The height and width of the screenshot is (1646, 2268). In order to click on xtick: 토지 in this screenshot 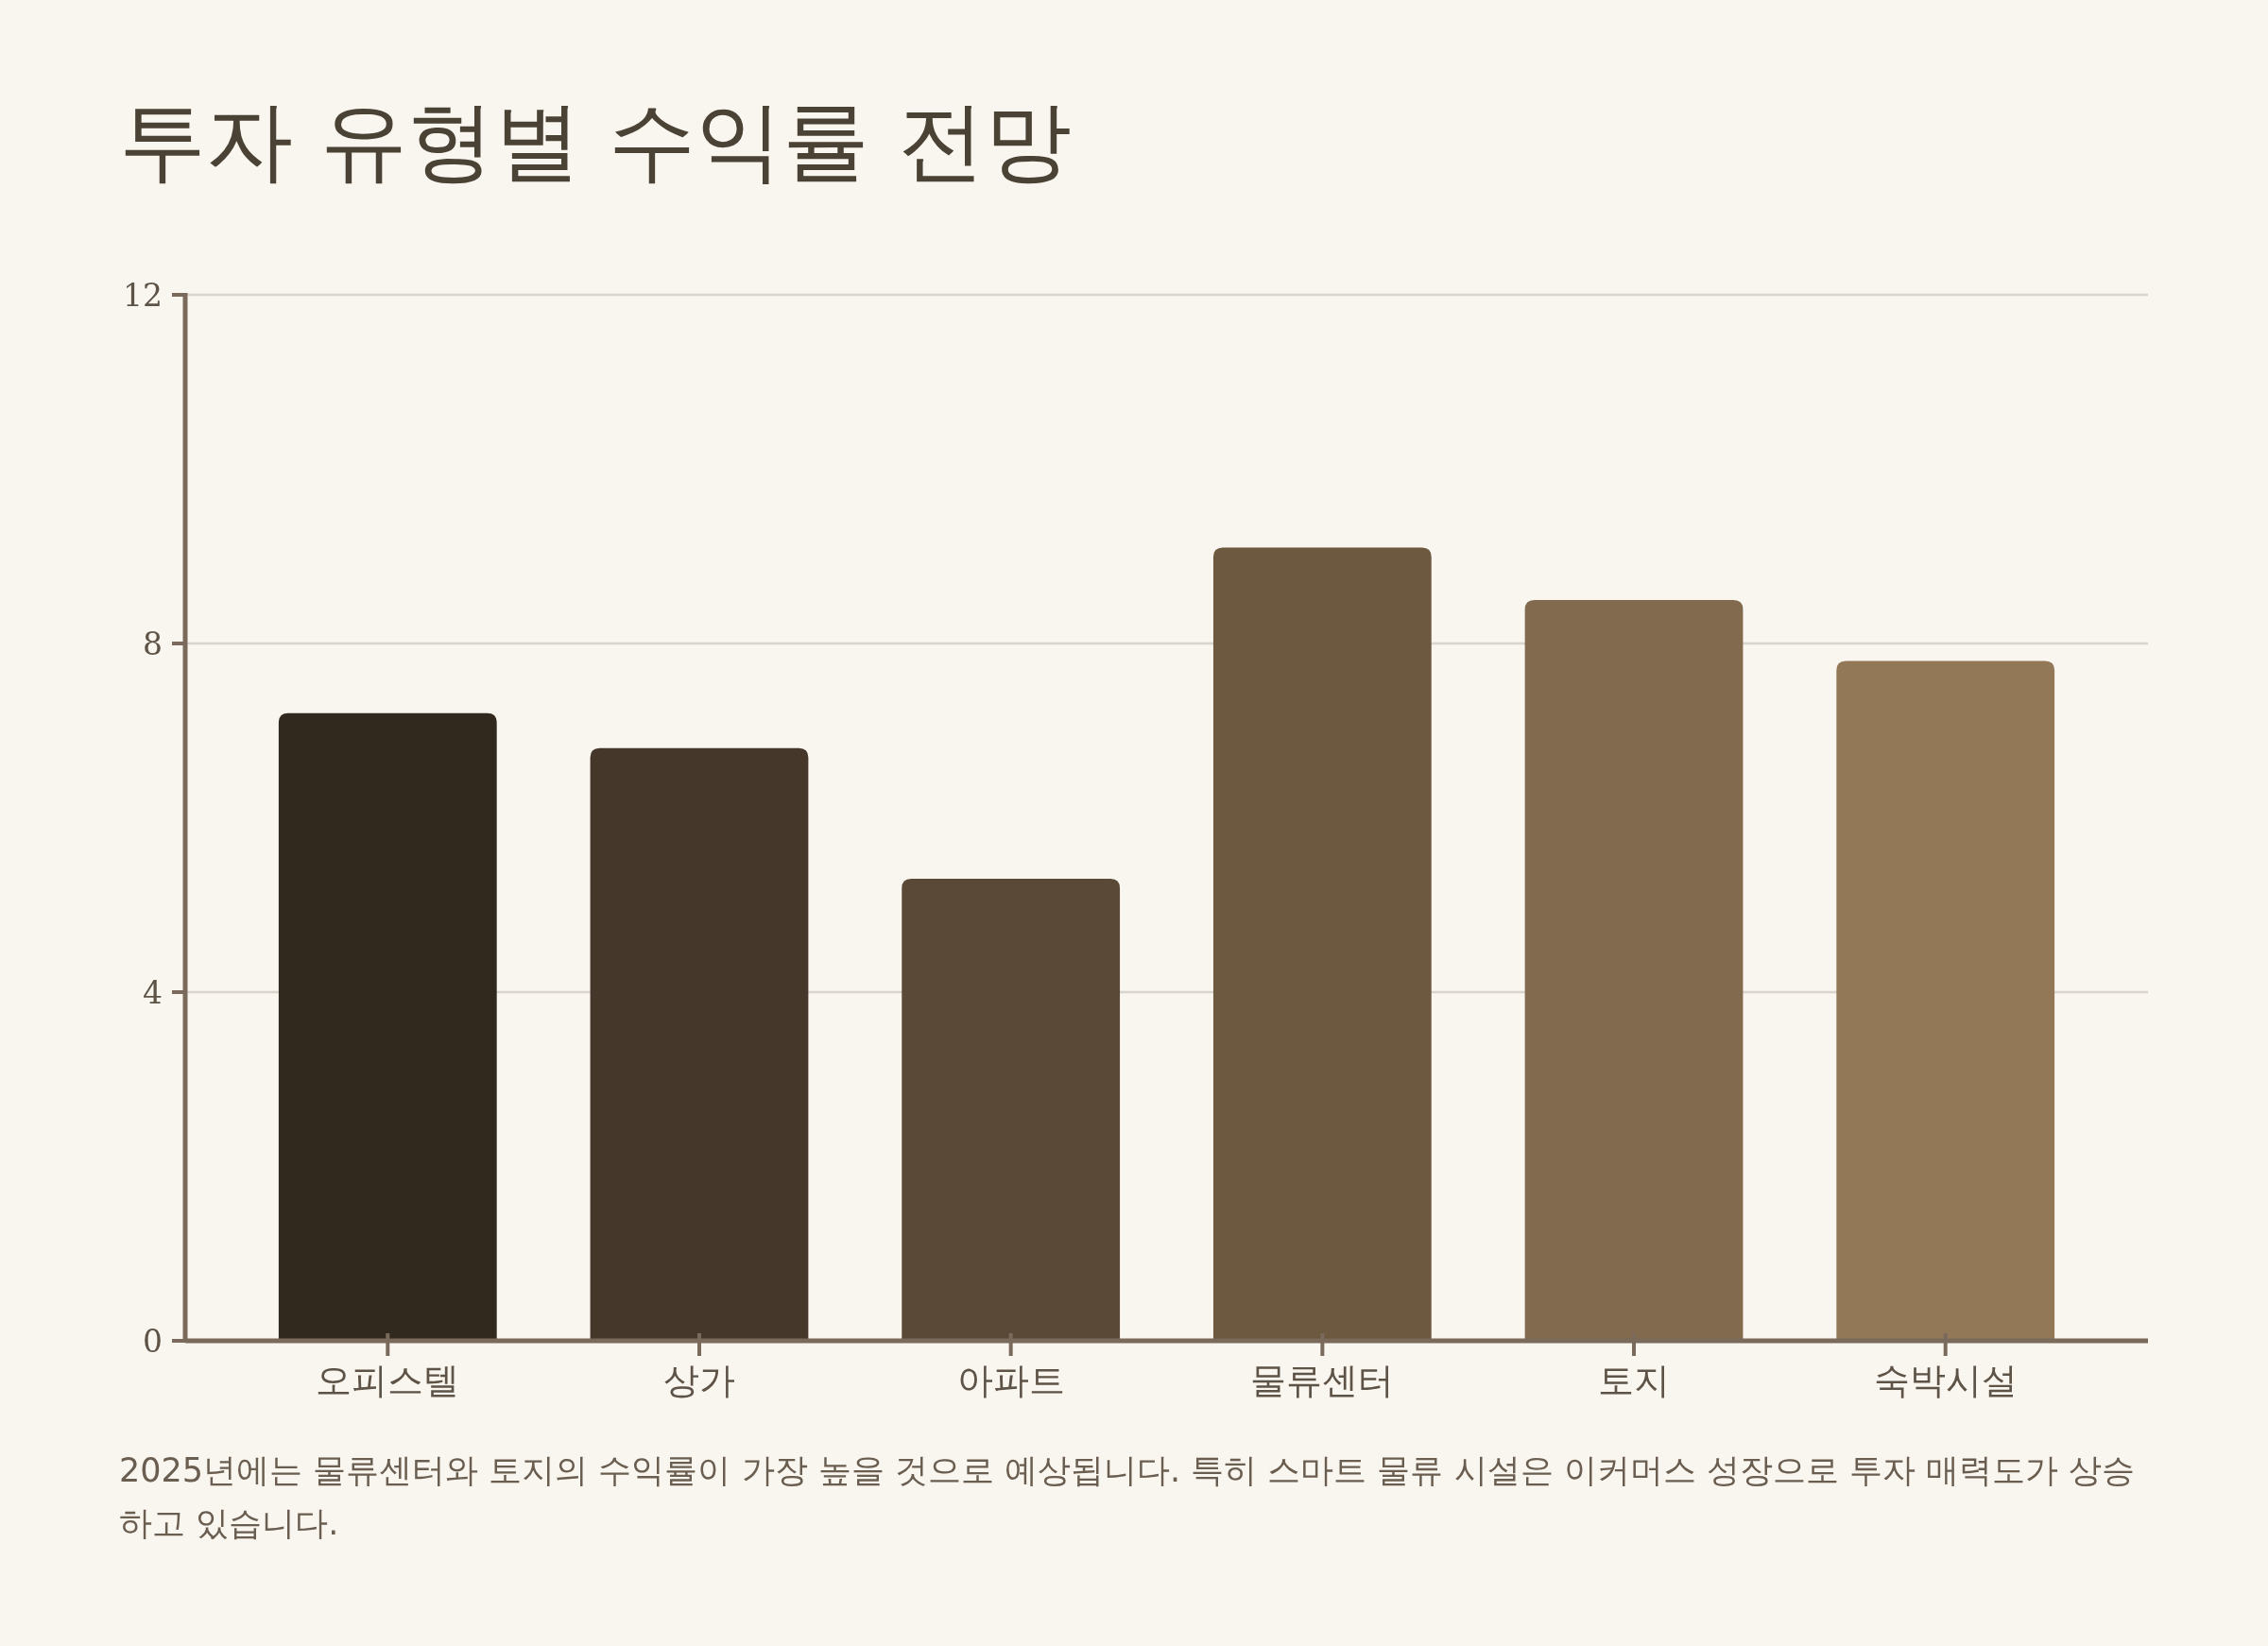, I will do `click(1634, 1380)`.